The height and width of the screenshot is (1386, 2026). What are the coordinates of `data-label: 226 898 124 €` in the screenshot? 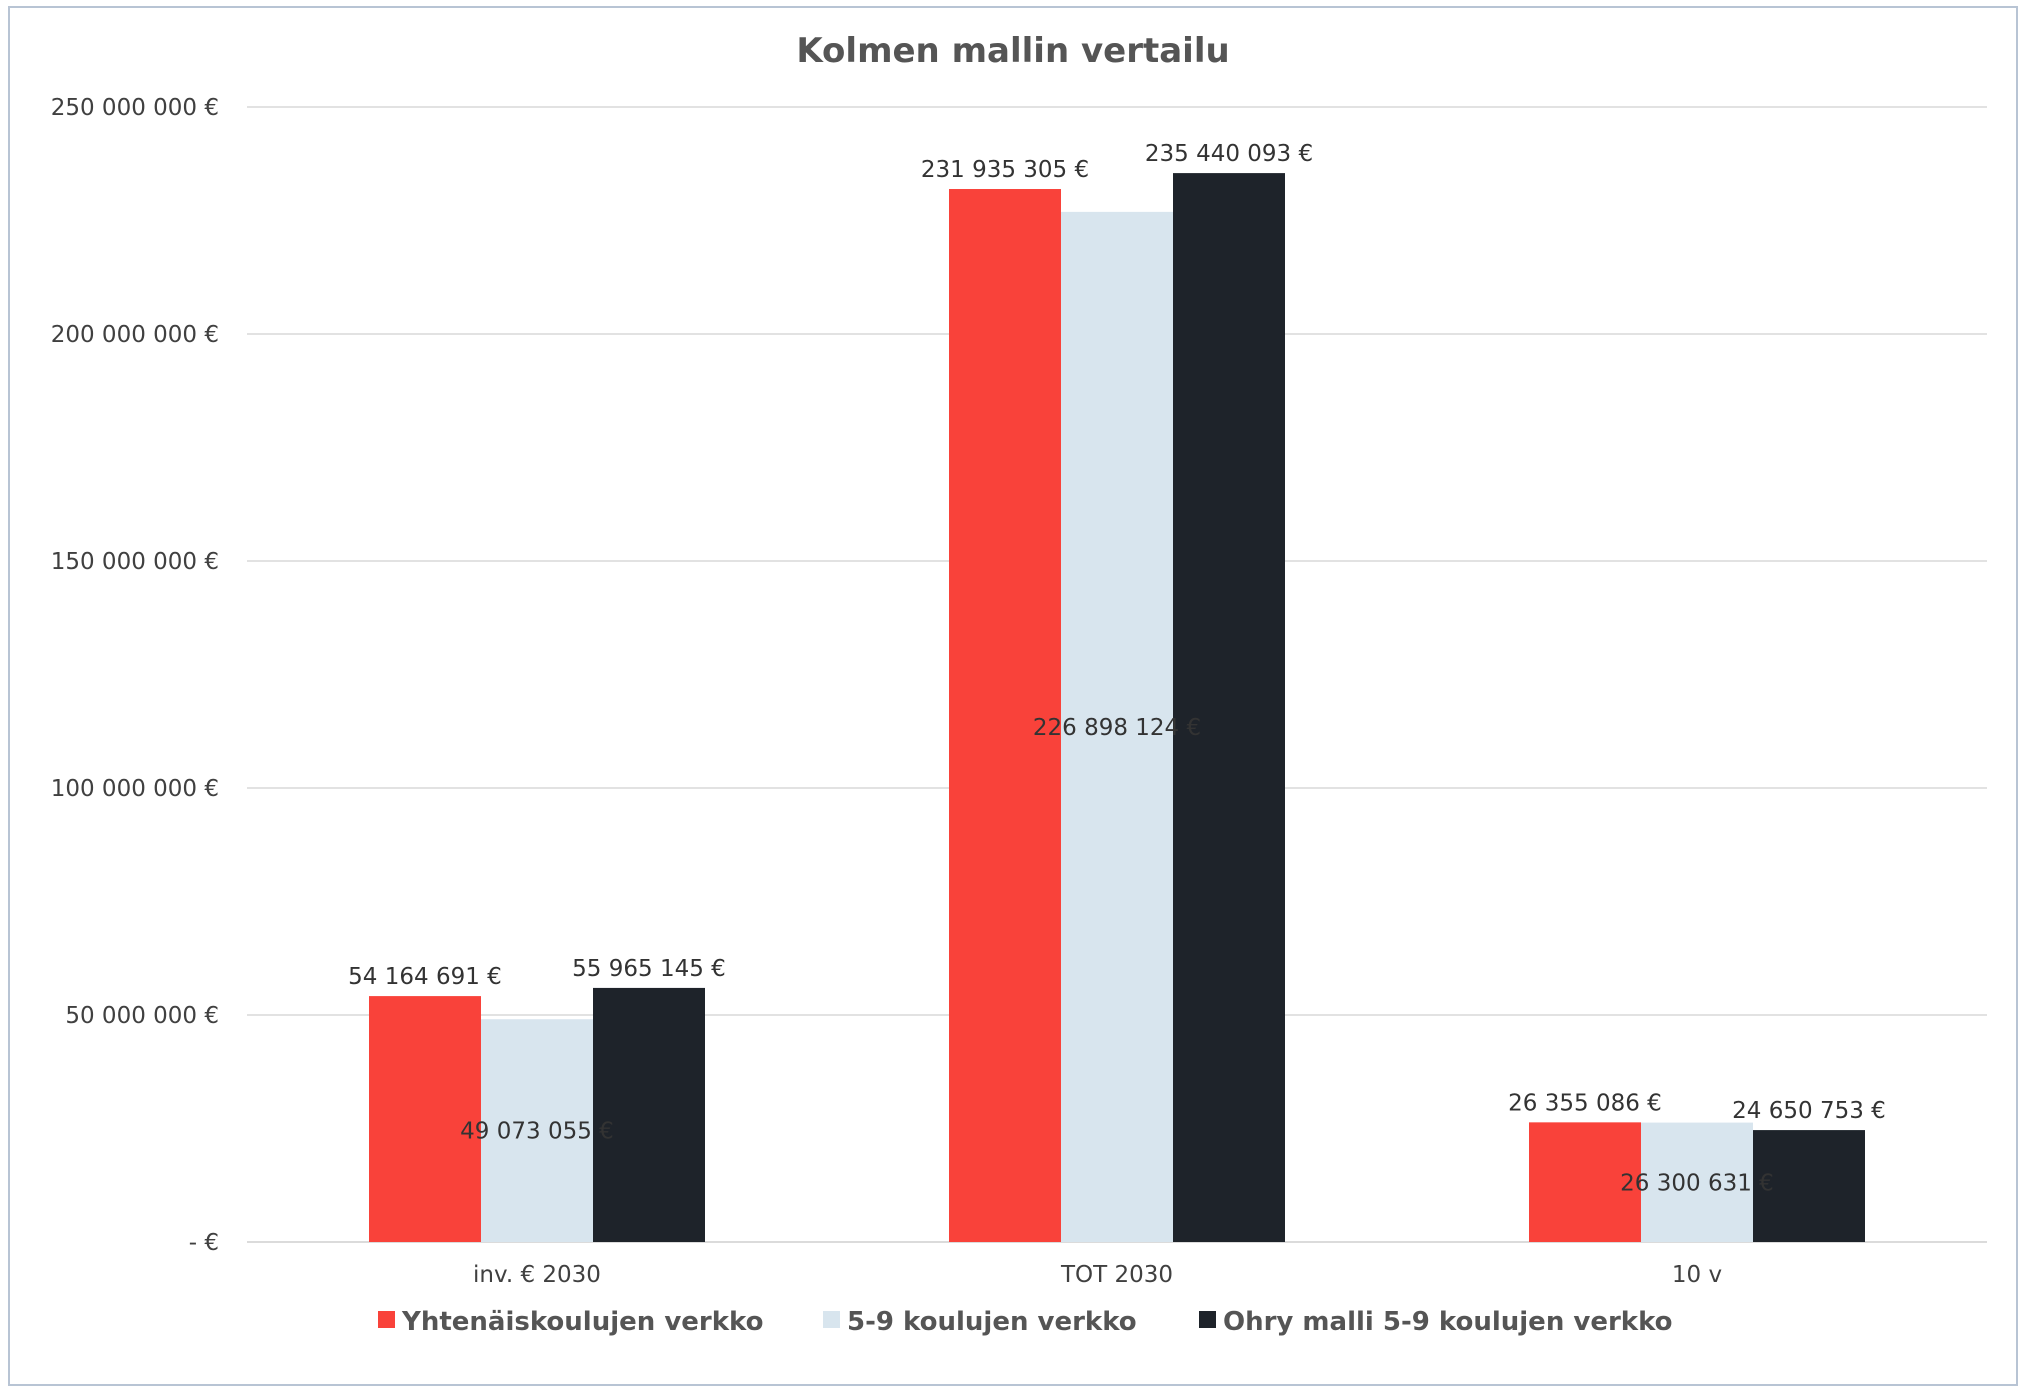 It's located at (1117, 728).